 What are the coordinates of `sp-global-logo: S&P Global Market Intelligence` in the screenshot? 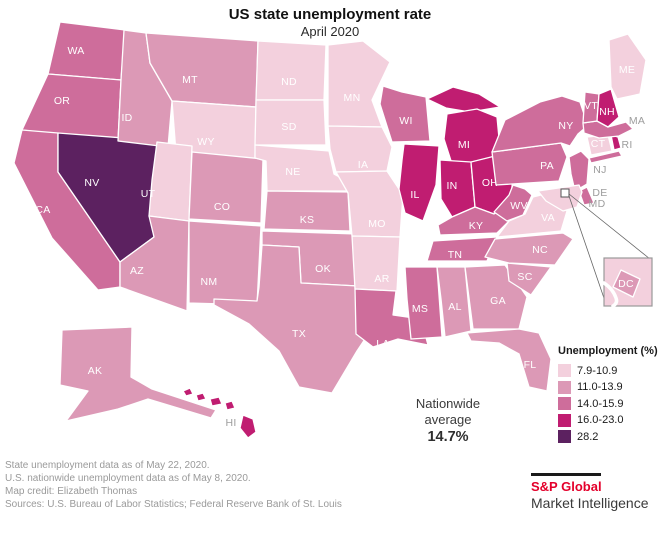 It's located at (590, 492).